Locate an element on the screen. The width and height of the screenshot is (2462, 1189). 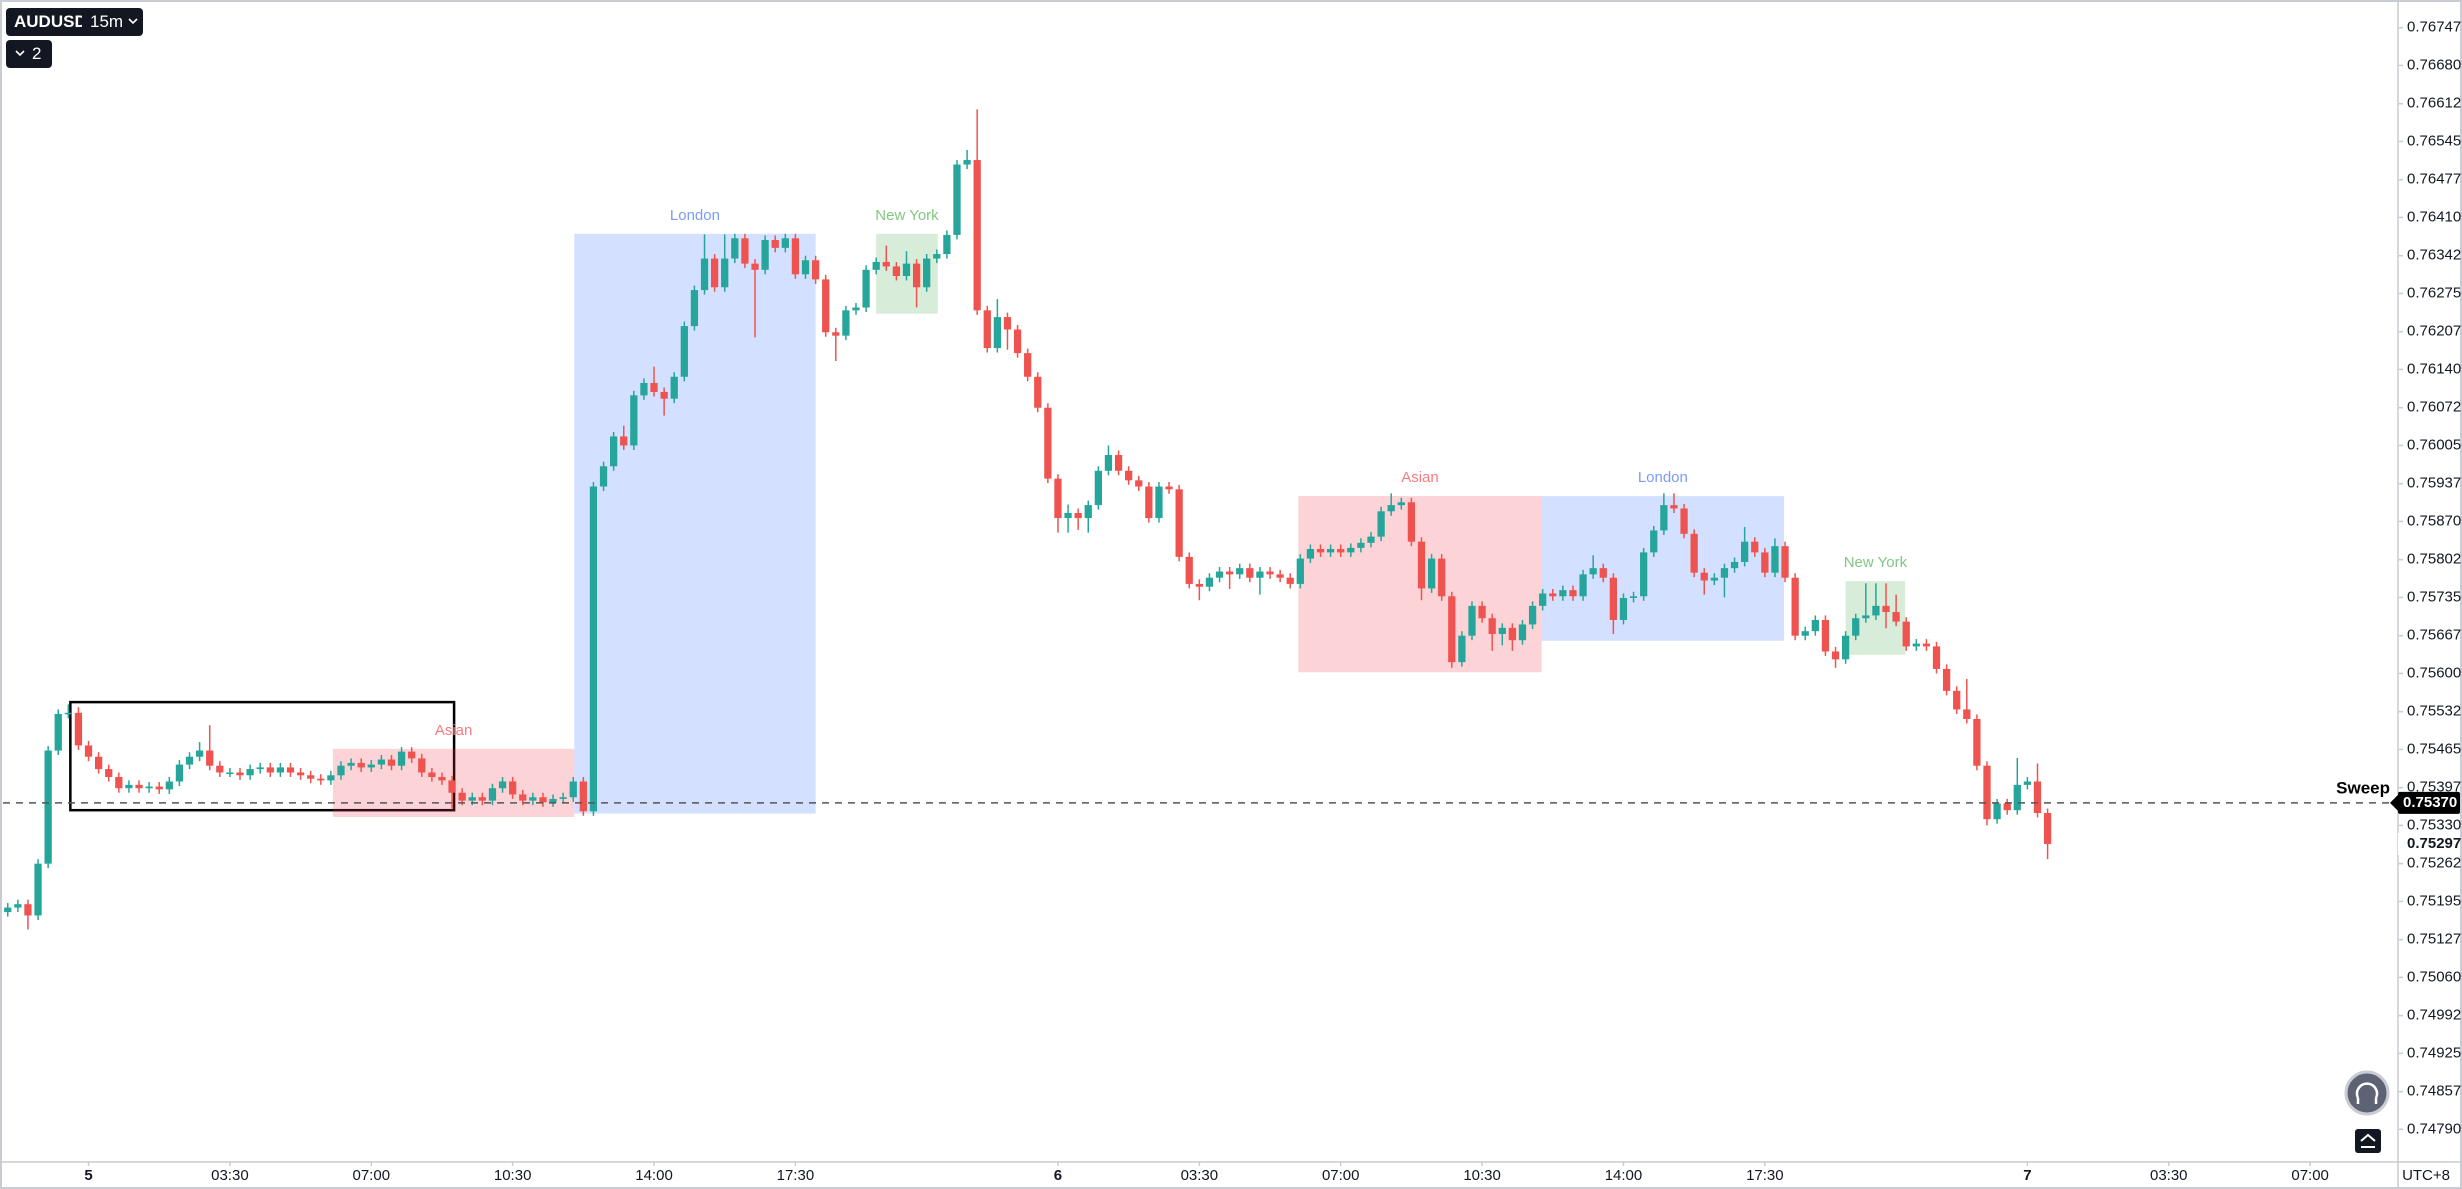
y-tick-label: 0.76005 is located at coordinates (2434, 444).